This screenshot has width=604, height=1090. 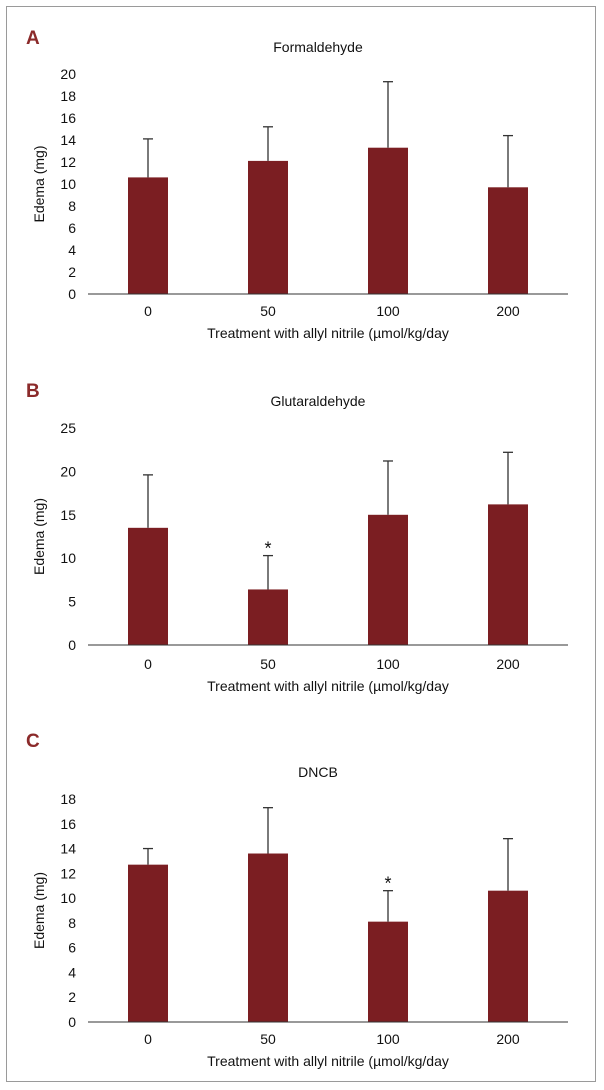 I want to click on panel-letter: A, so click(x=33, y=38).